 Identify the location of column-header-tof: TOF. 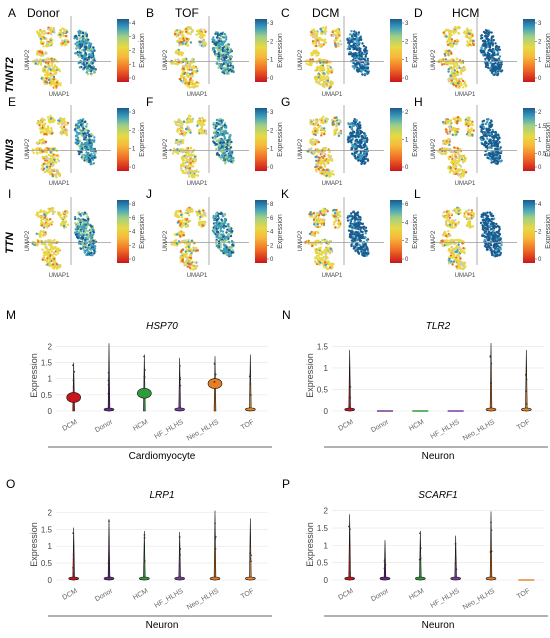
(187, 13).